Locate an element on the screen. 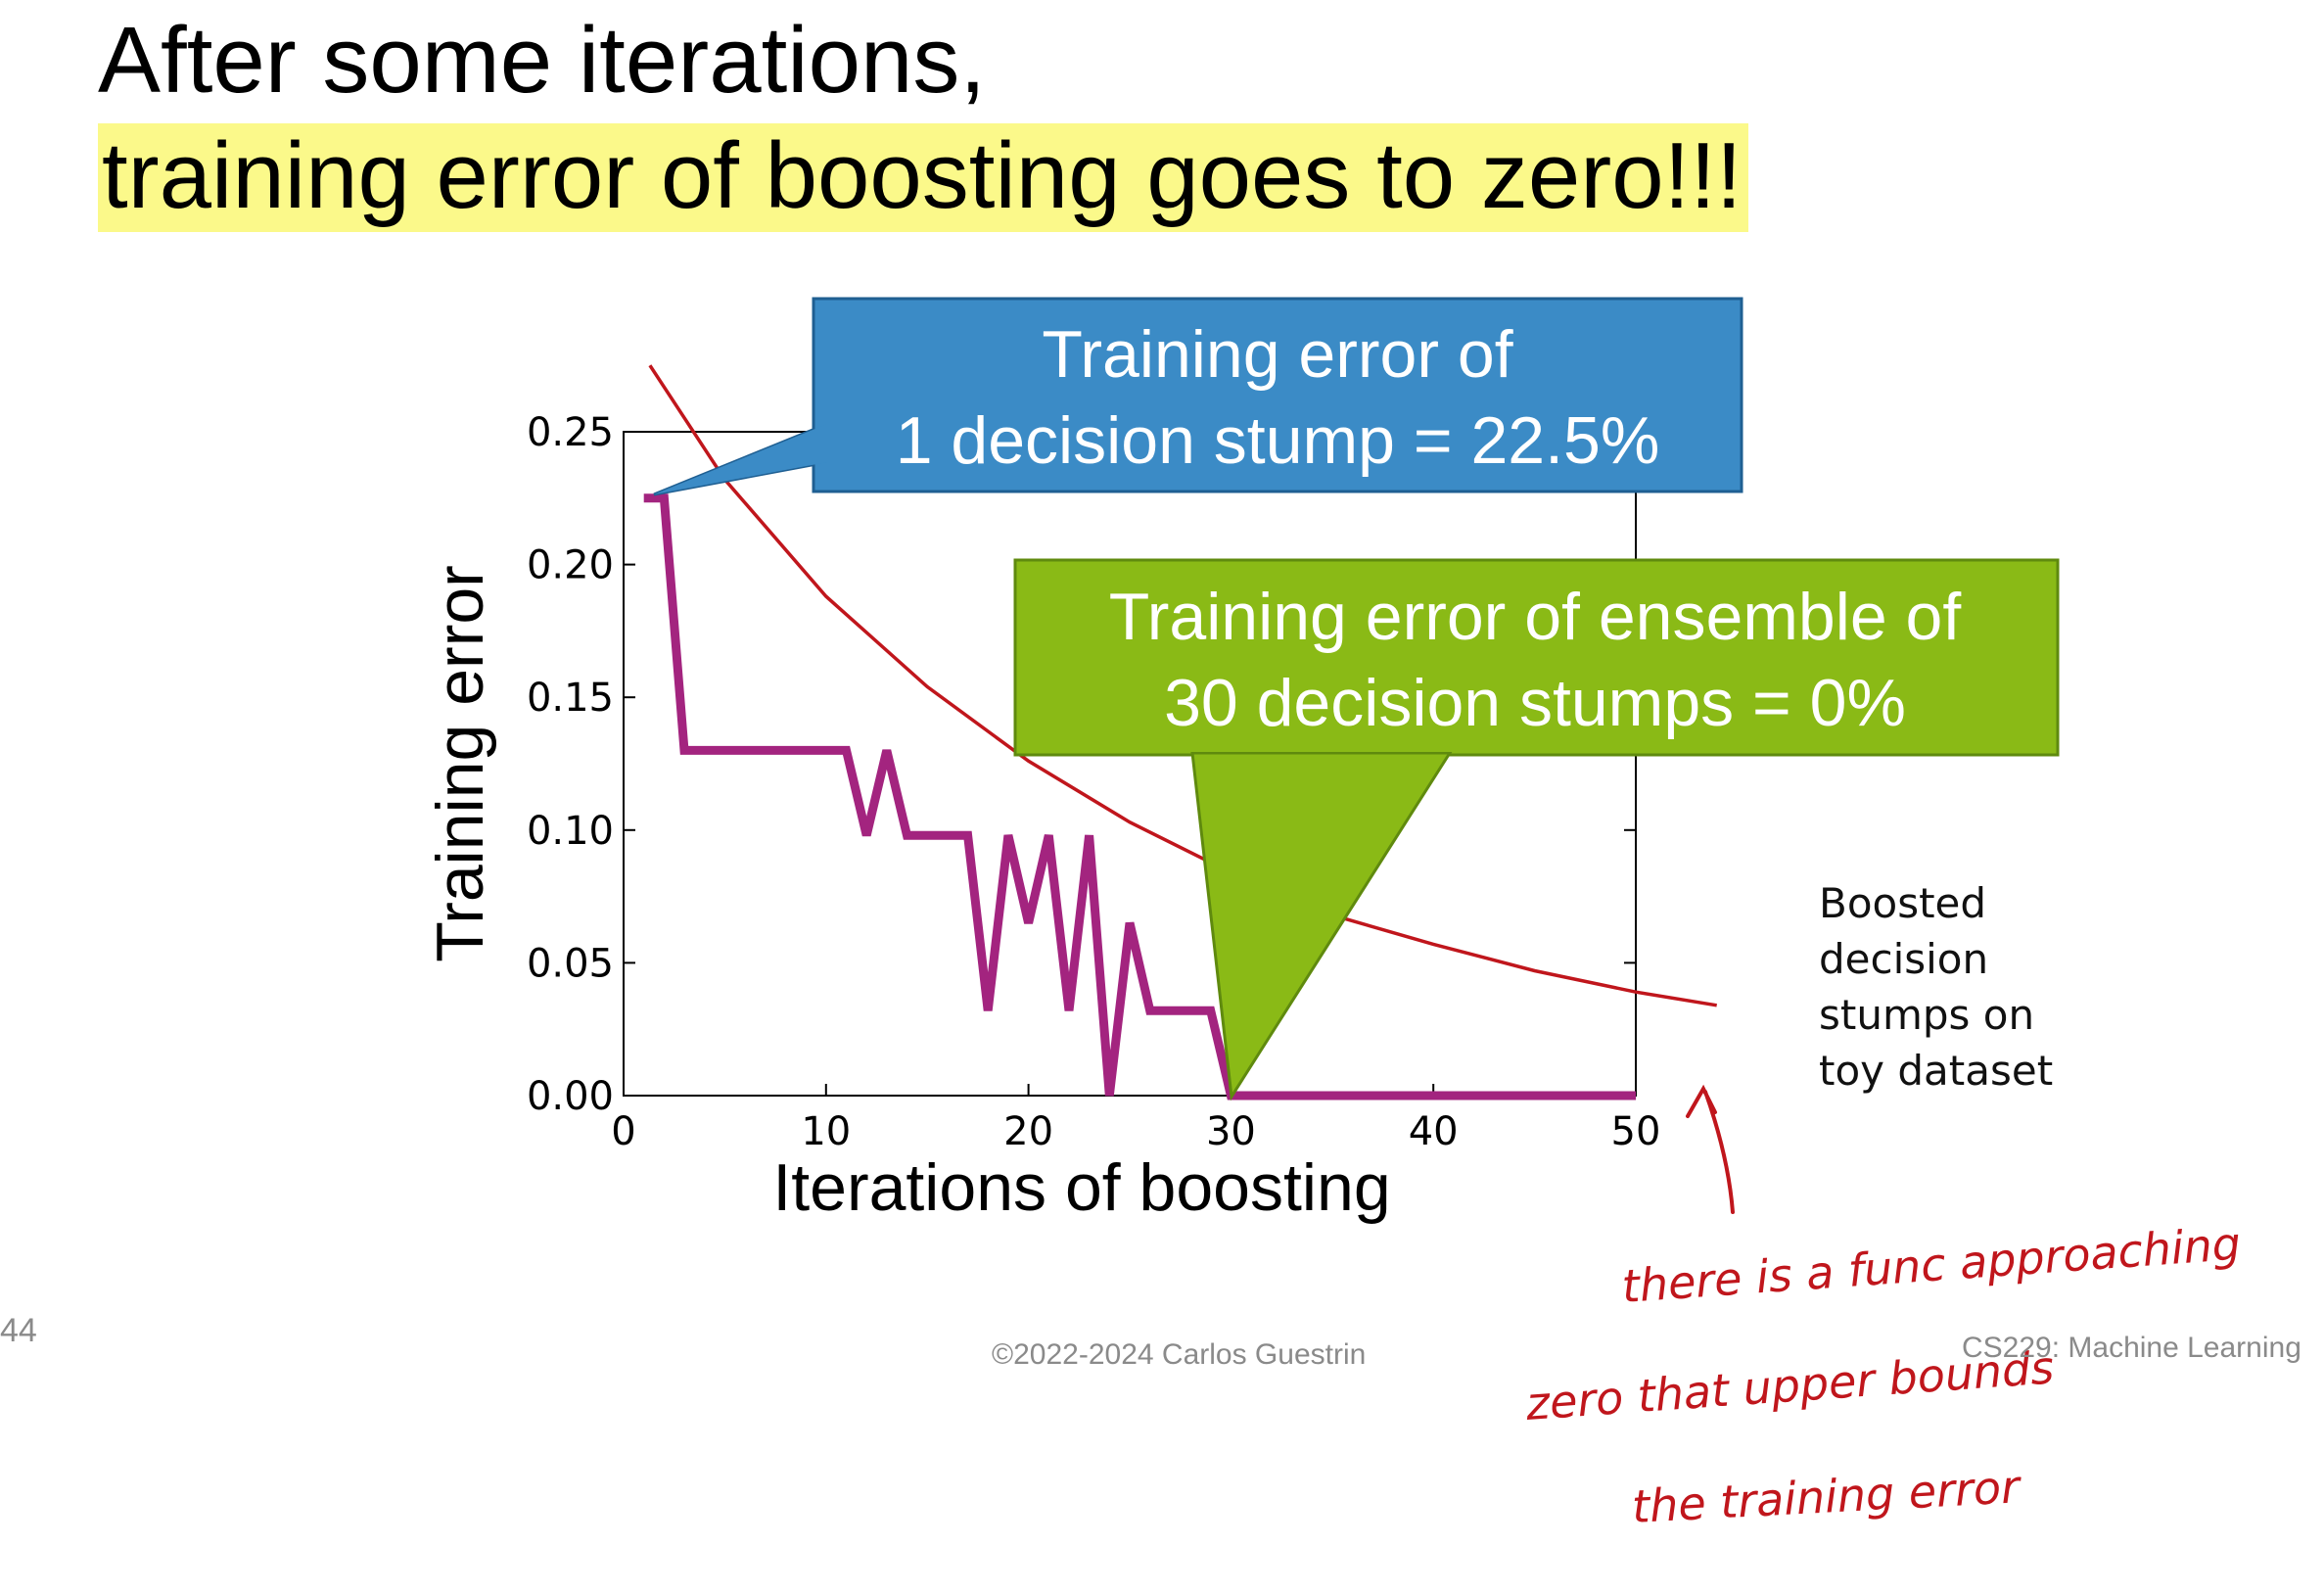 The image size is (2324, 1592). callout-ensemble-box is located at coordinates (1536, 657).